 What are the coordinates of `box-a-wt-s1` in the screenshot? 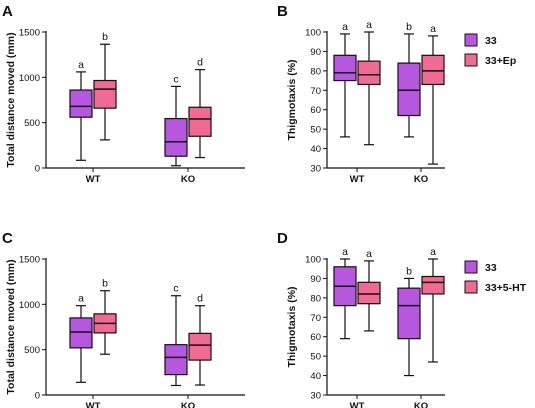 It's located at (81, 103).